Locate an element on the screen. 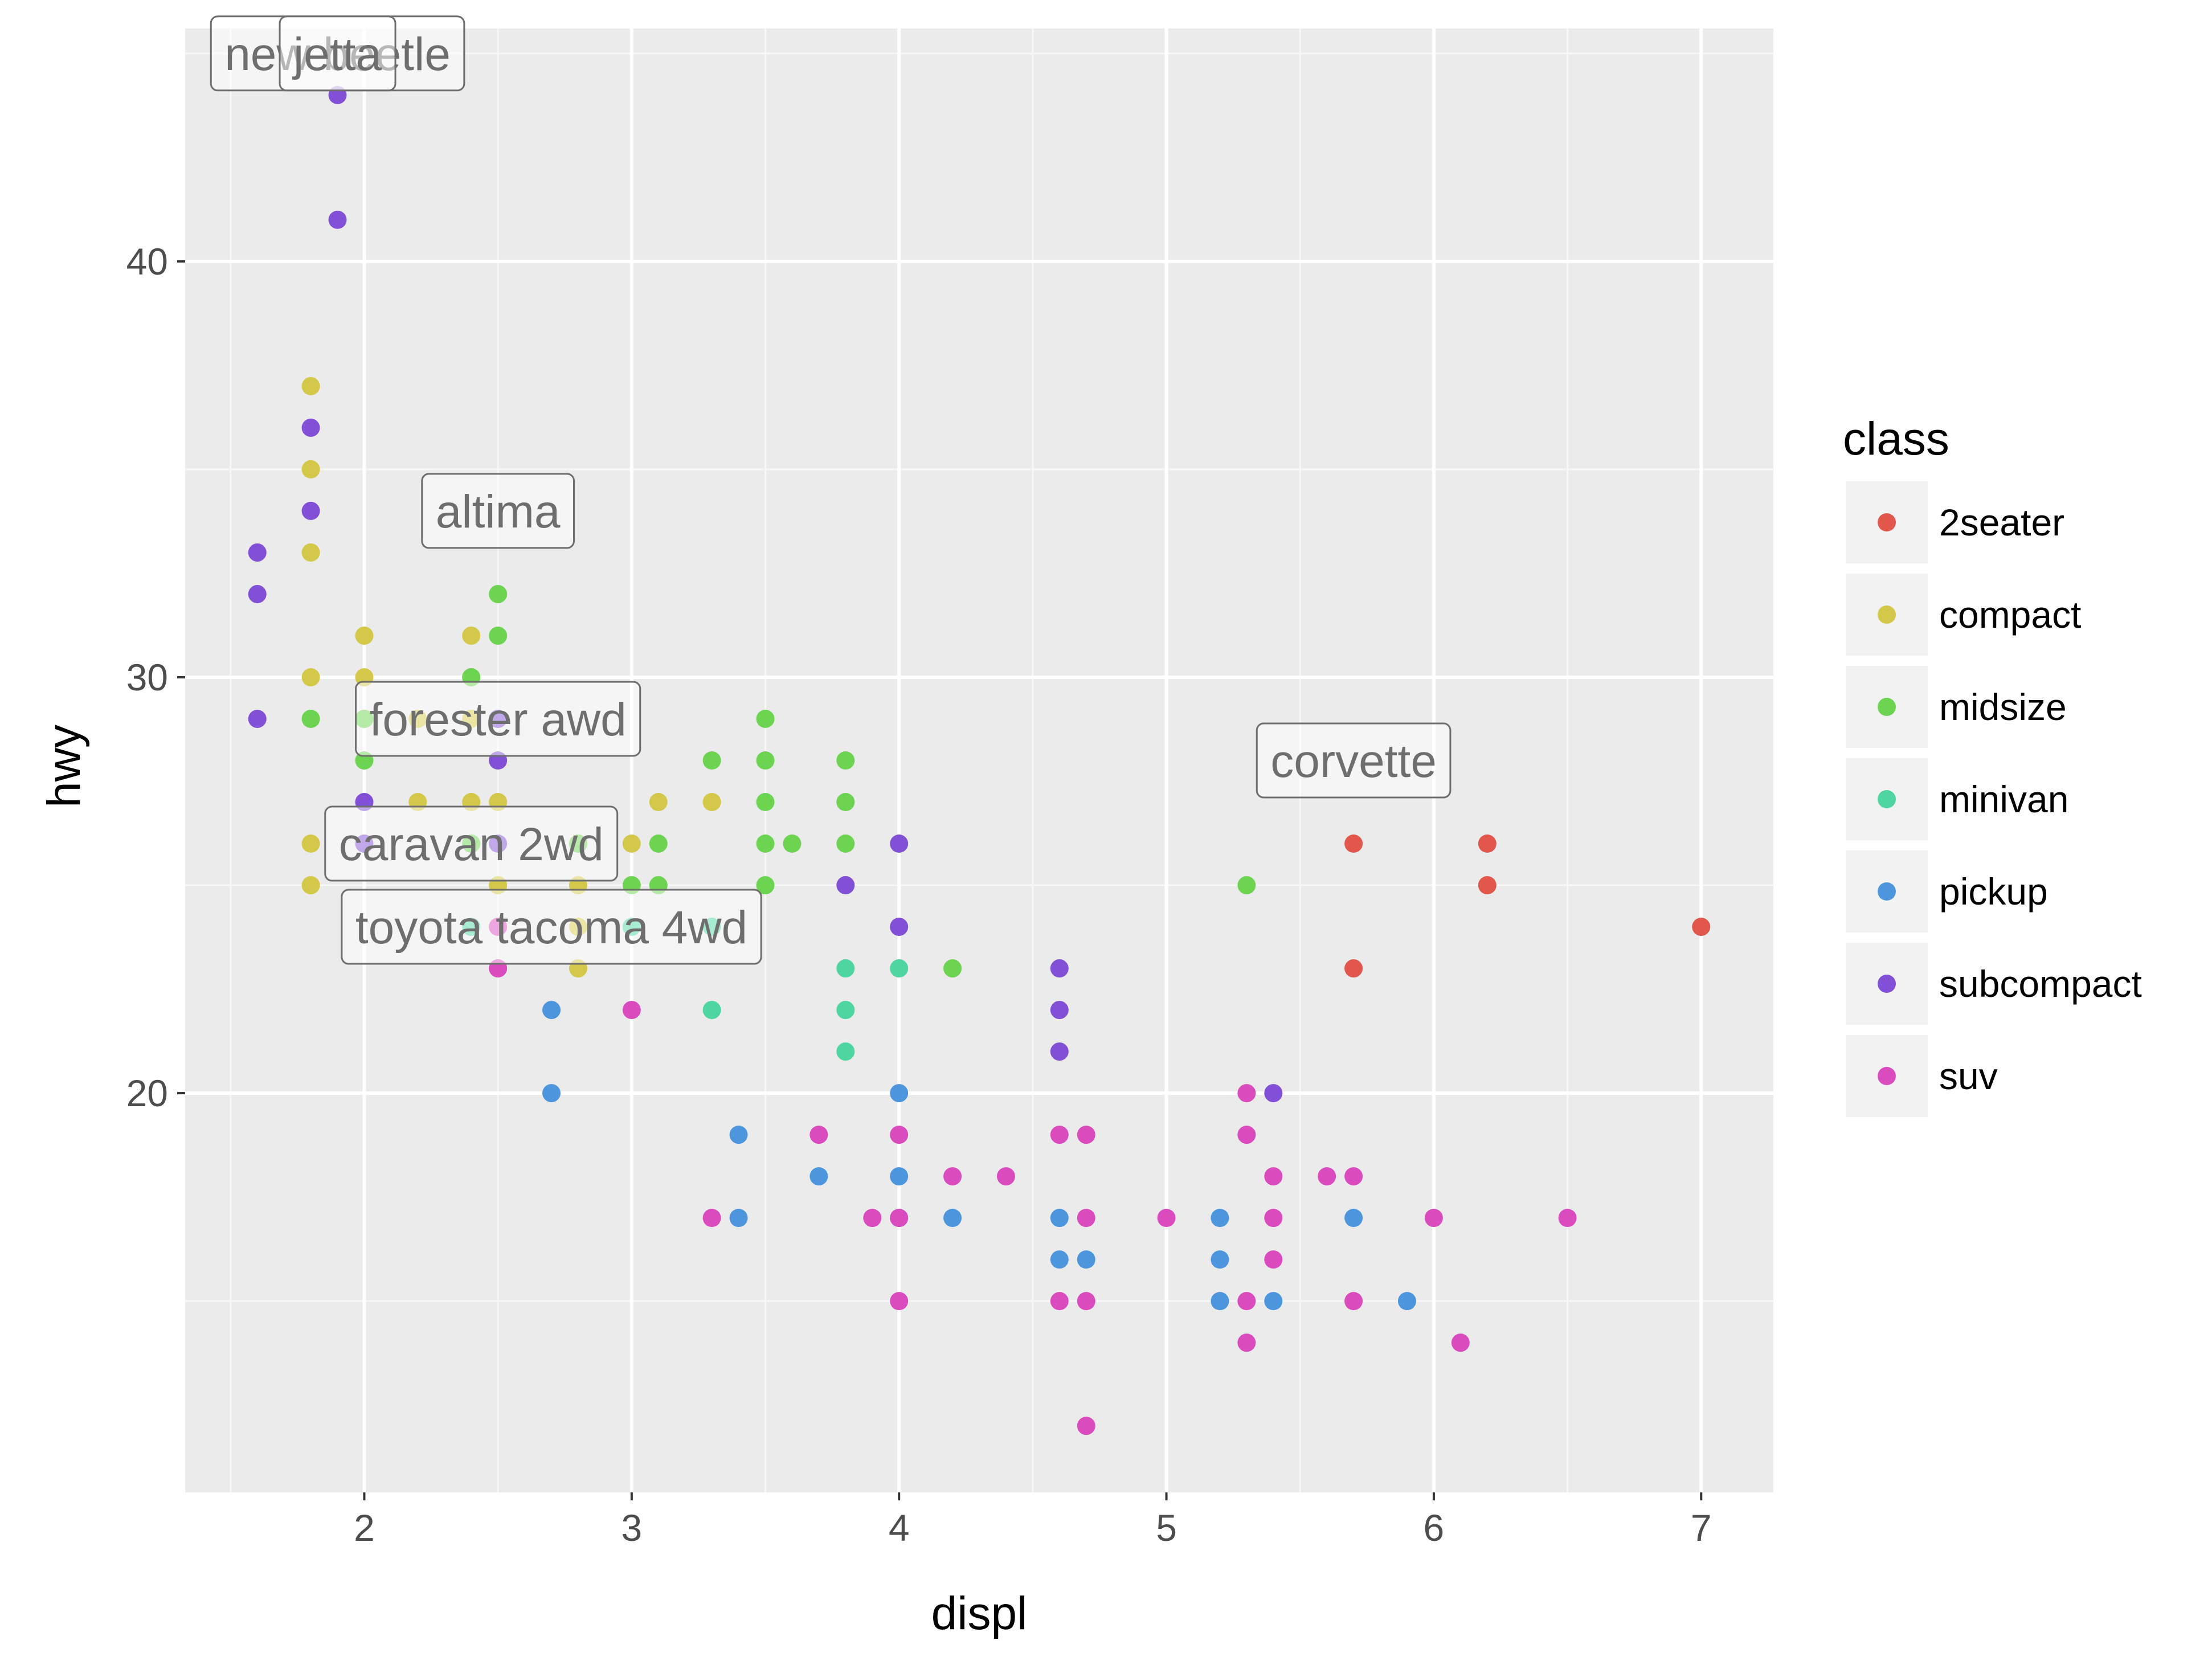  y-tick-label: 30 is located at coordinates (147, 677).